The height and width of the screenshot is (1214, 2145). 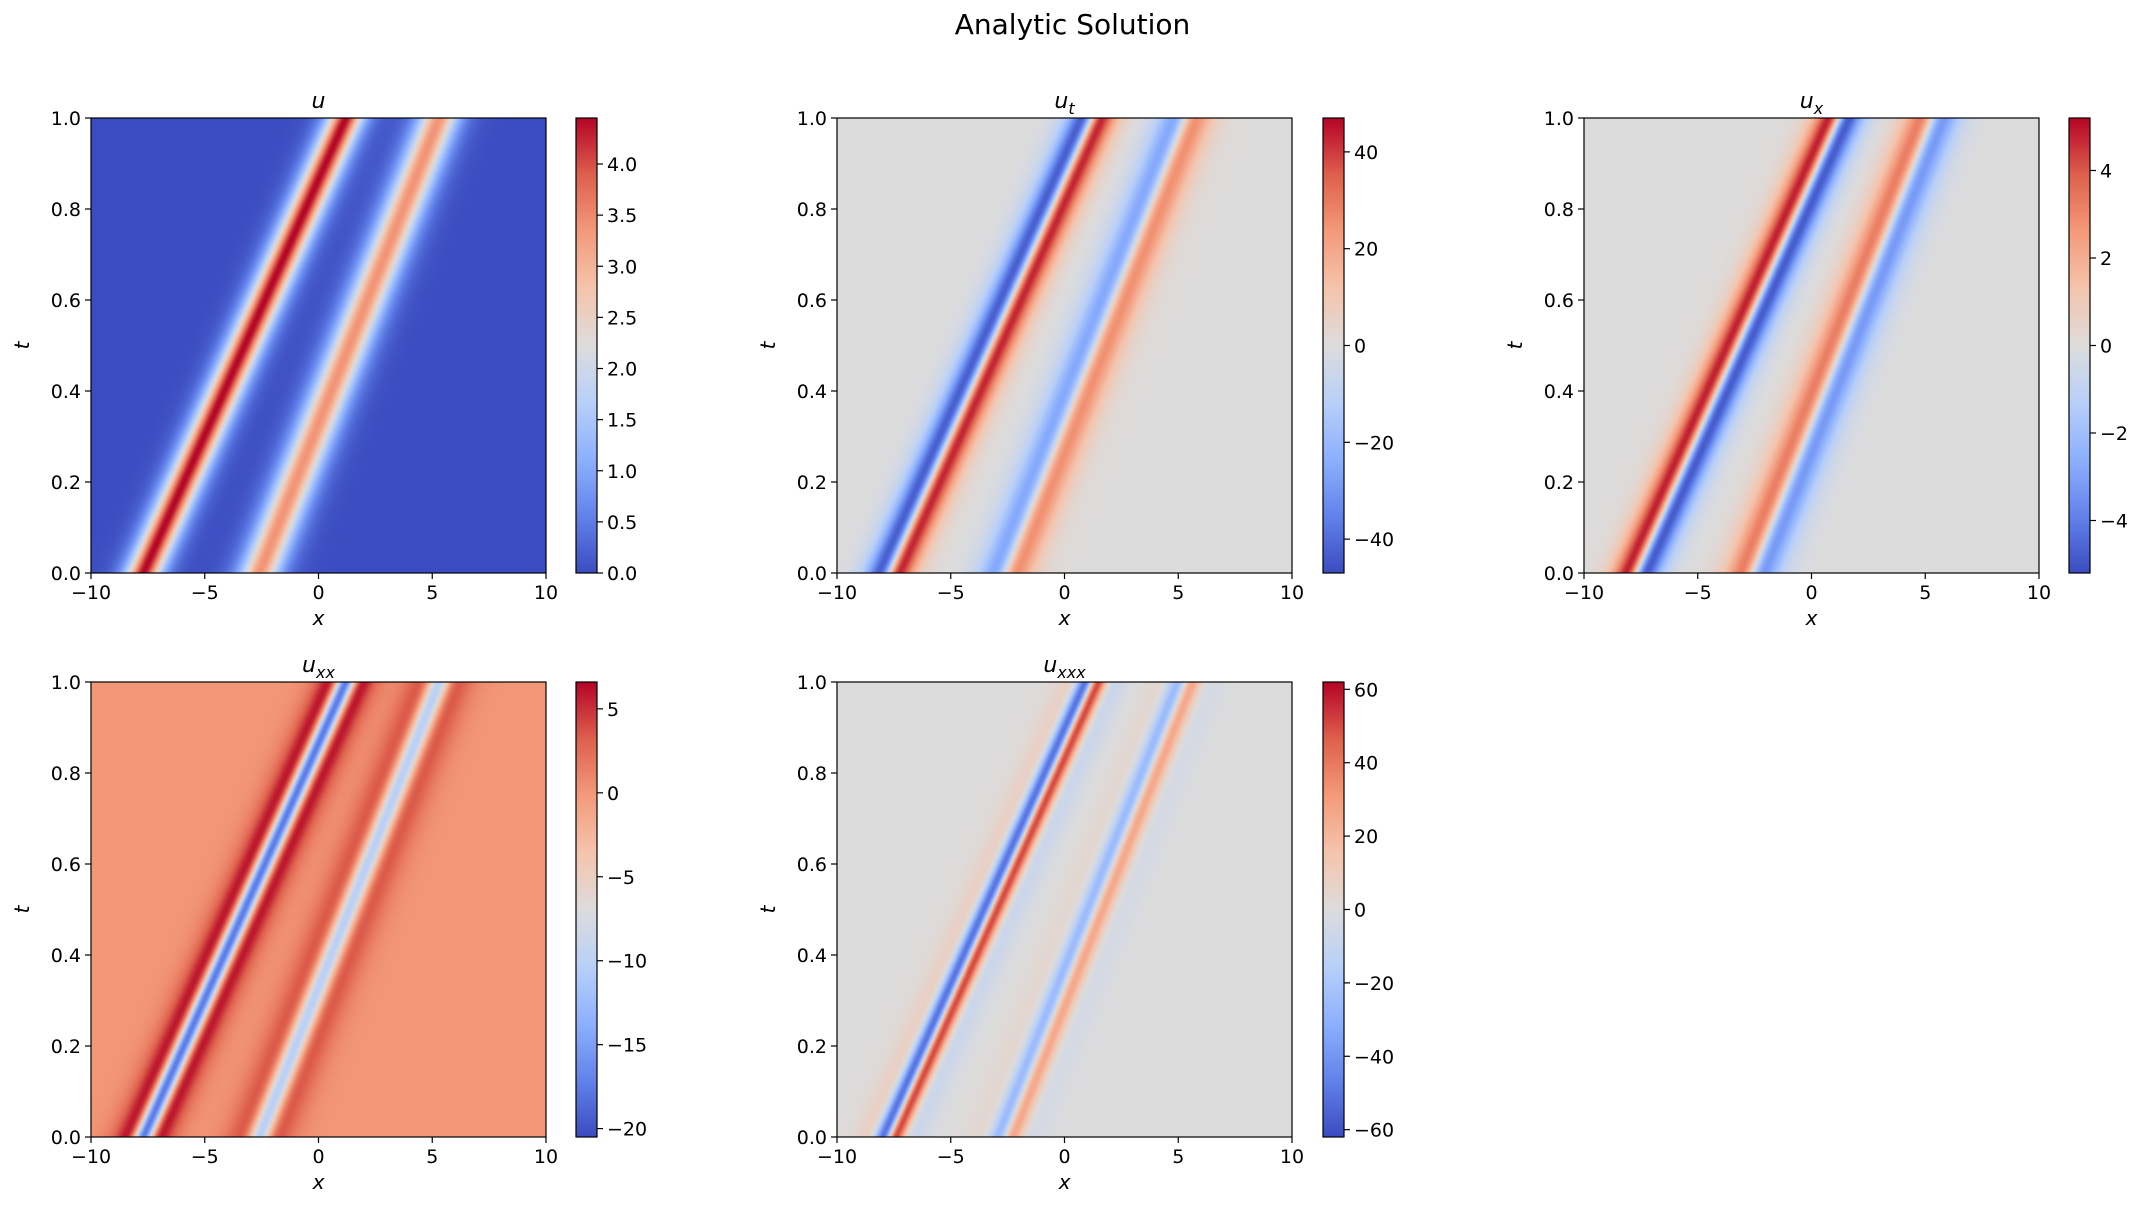 I want to click on subplot-ux: −10 −5 0 5 10 0.0 0.2 0.4 0.6 0.8 1.0 x t ux −4 −2 0 2 4, so click(x=1815, y=359).